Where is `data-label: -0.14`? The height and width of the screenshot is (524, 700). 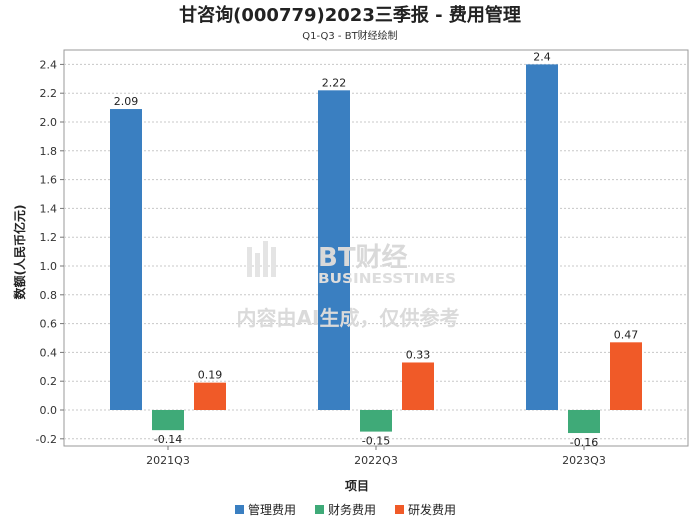 data-label: -0.14 is located at coordinates (168, 439).